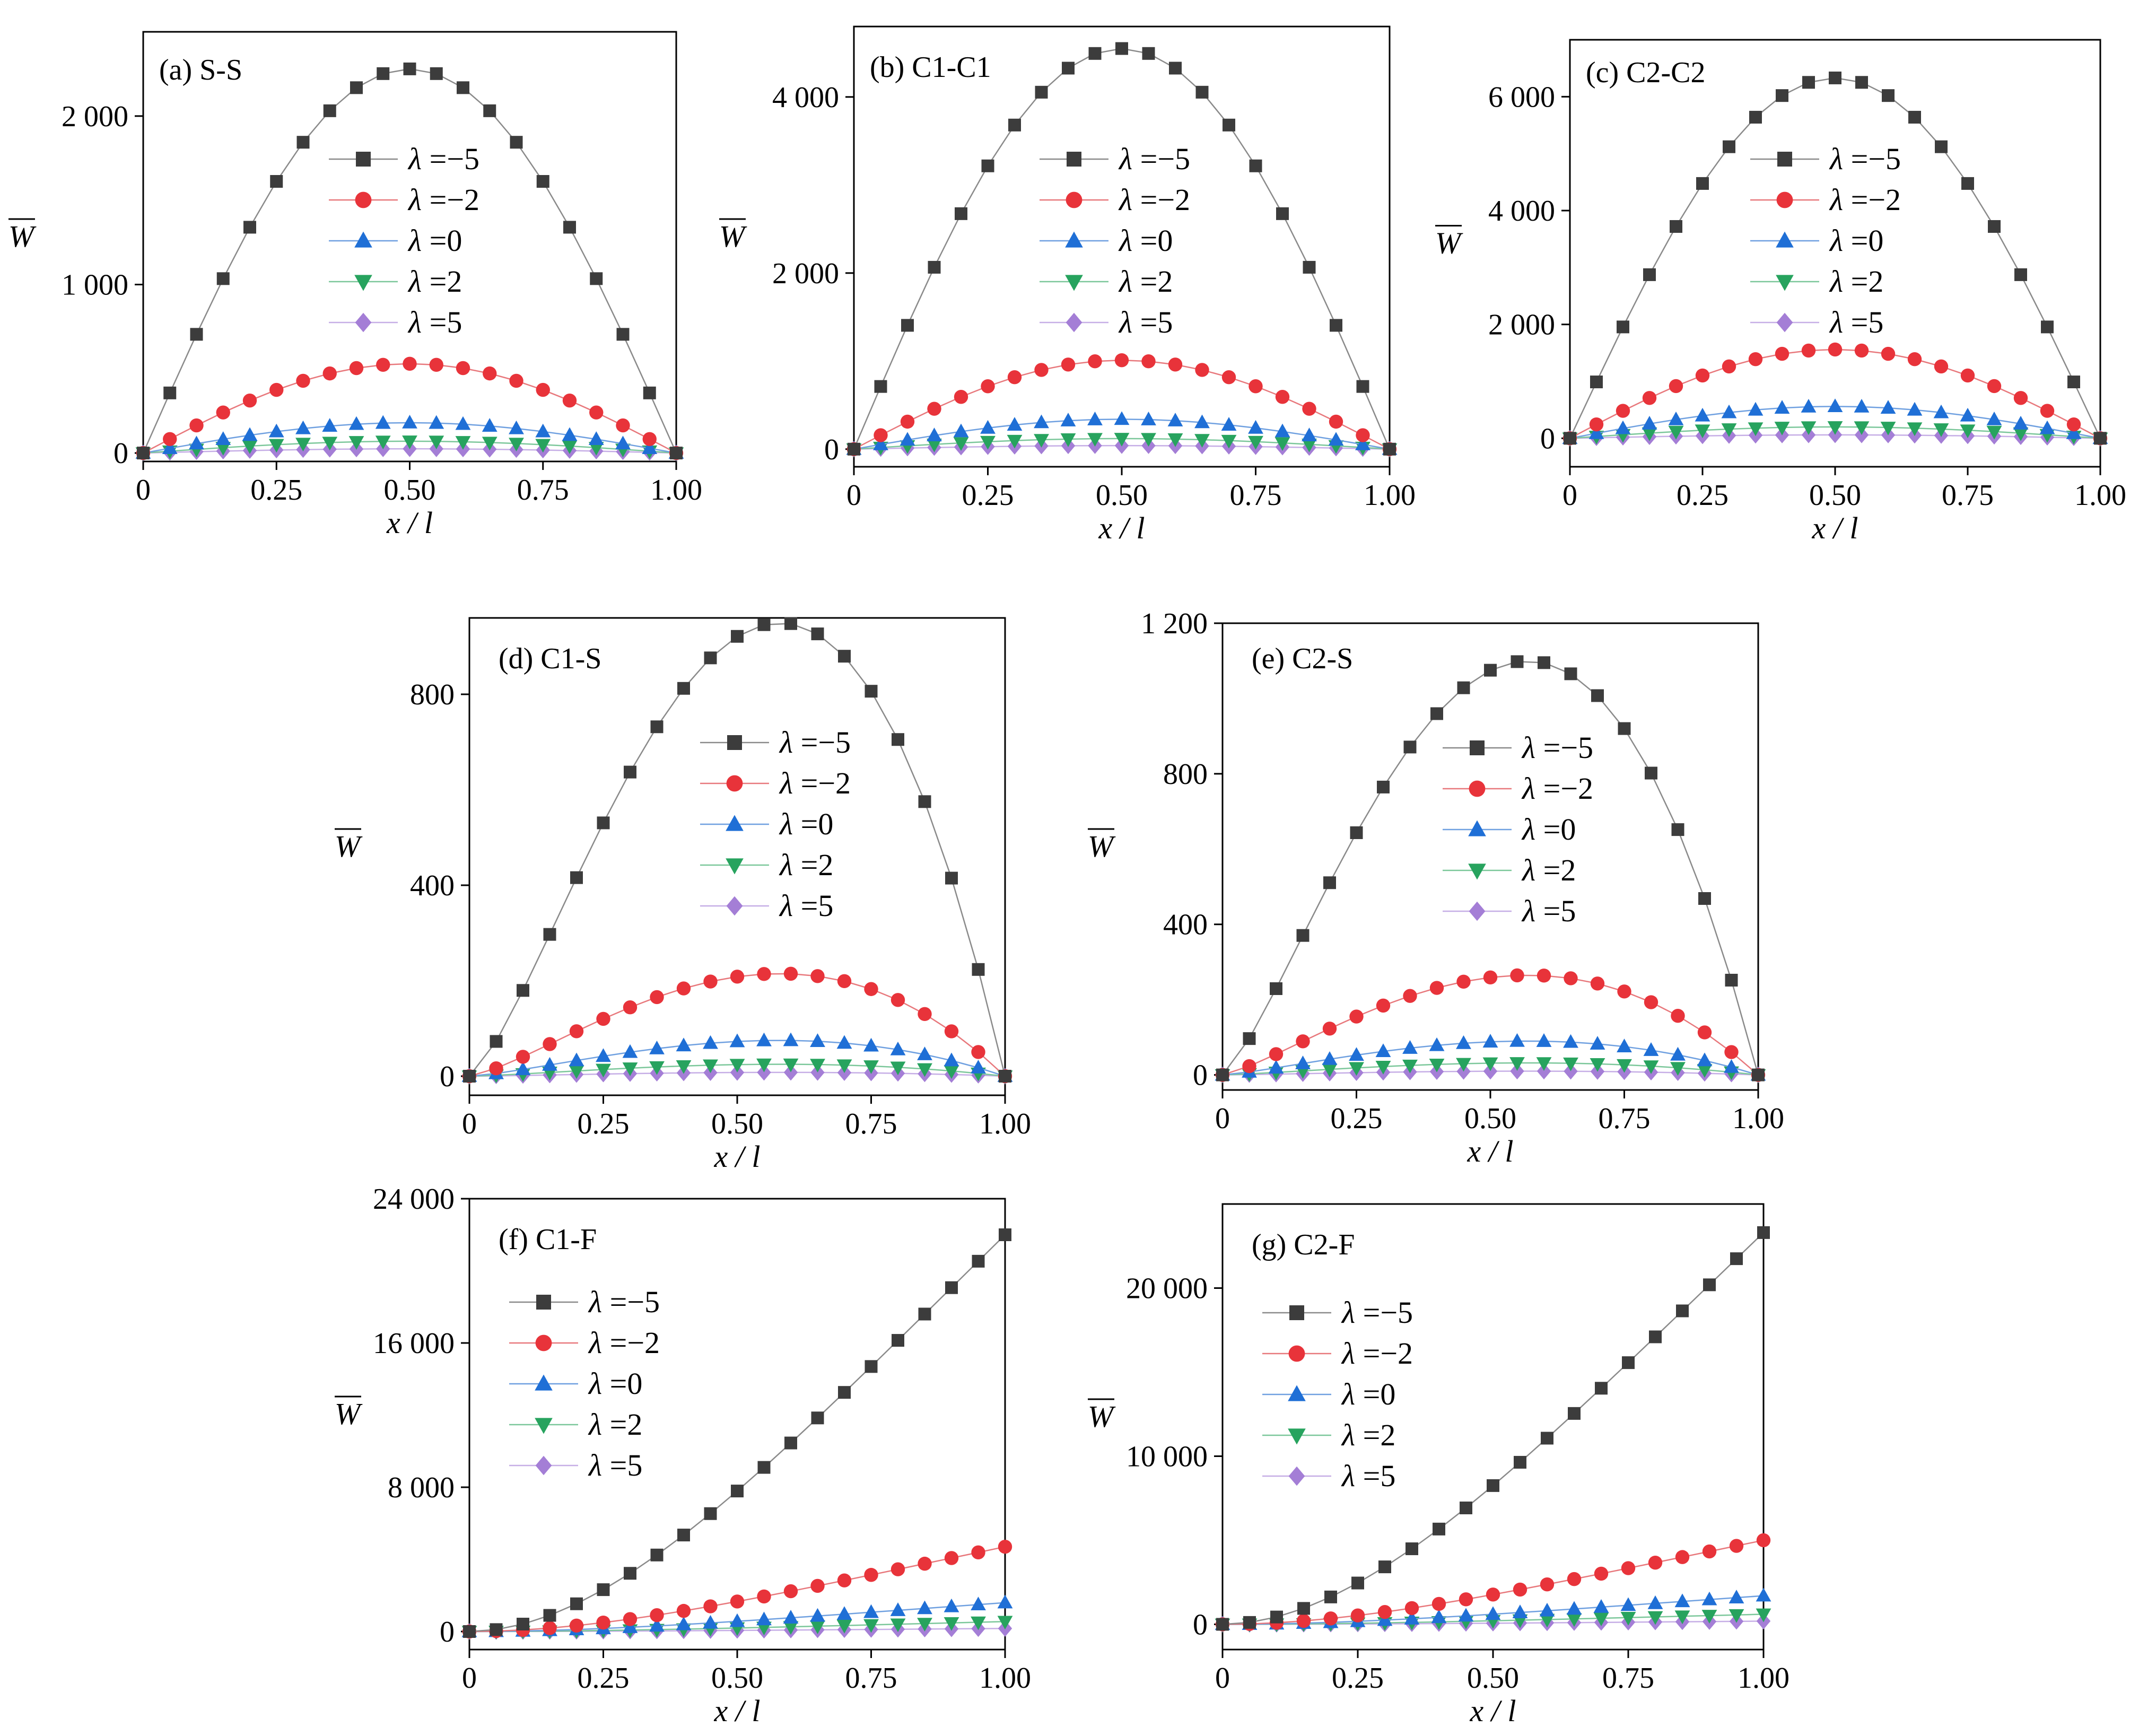 The width and height of the screenshot is (2130, 1736). I want to click on panel-title: (d) C1-S, so click(550, 658).